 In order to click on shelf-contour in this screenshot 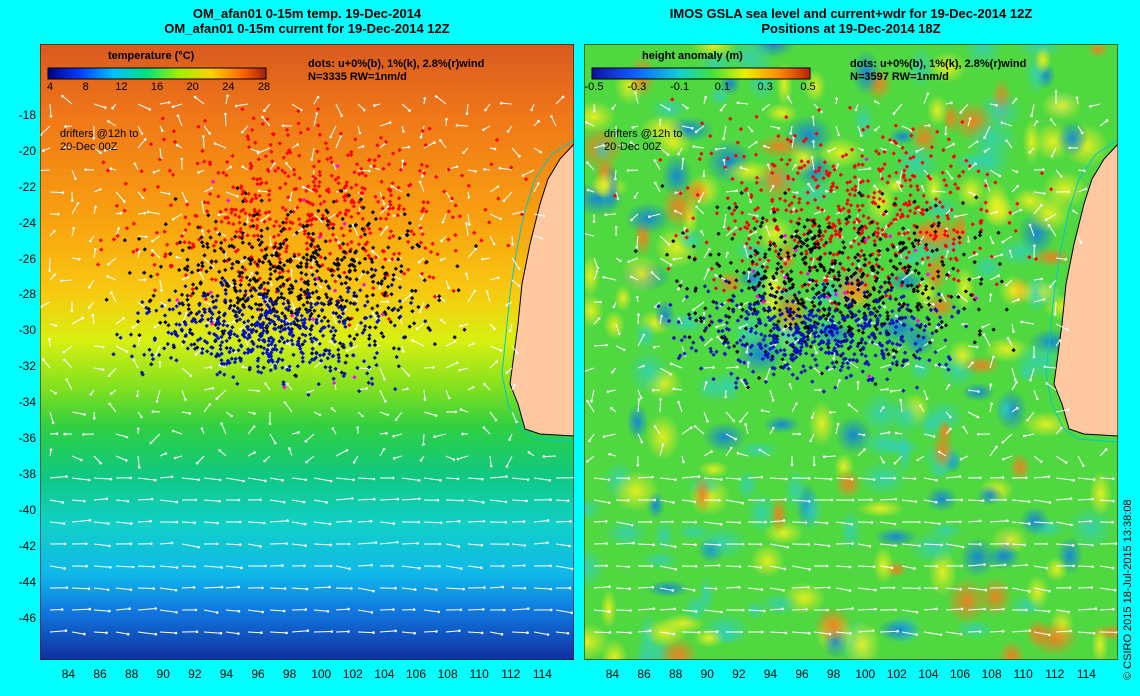, I will do `click(537, 291)`.